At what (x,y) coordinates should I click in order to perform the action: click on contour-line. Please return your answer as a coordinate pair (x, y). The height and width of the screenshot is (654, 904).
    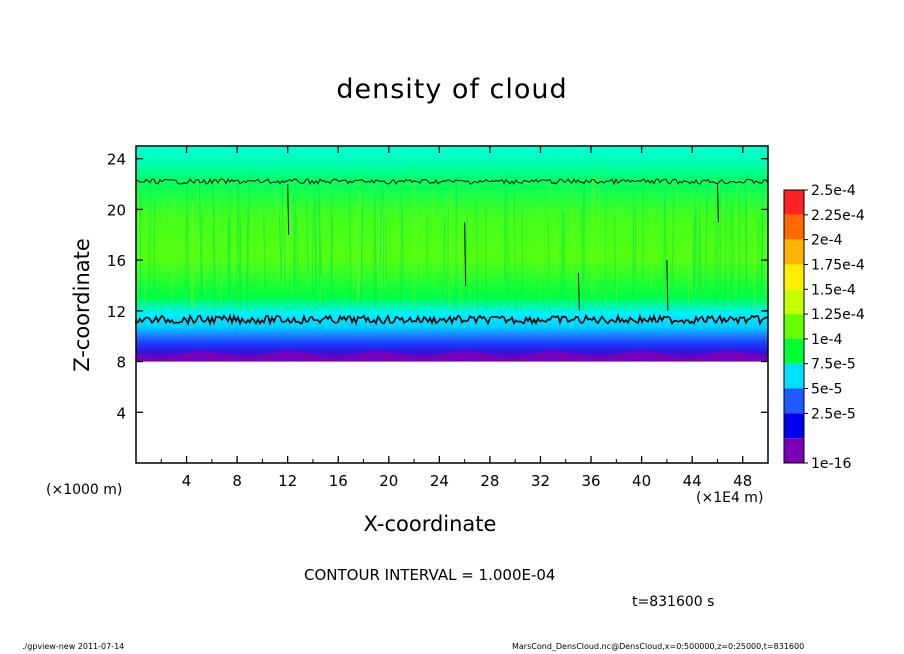
    Looking at the image, I should click on (452, 181).